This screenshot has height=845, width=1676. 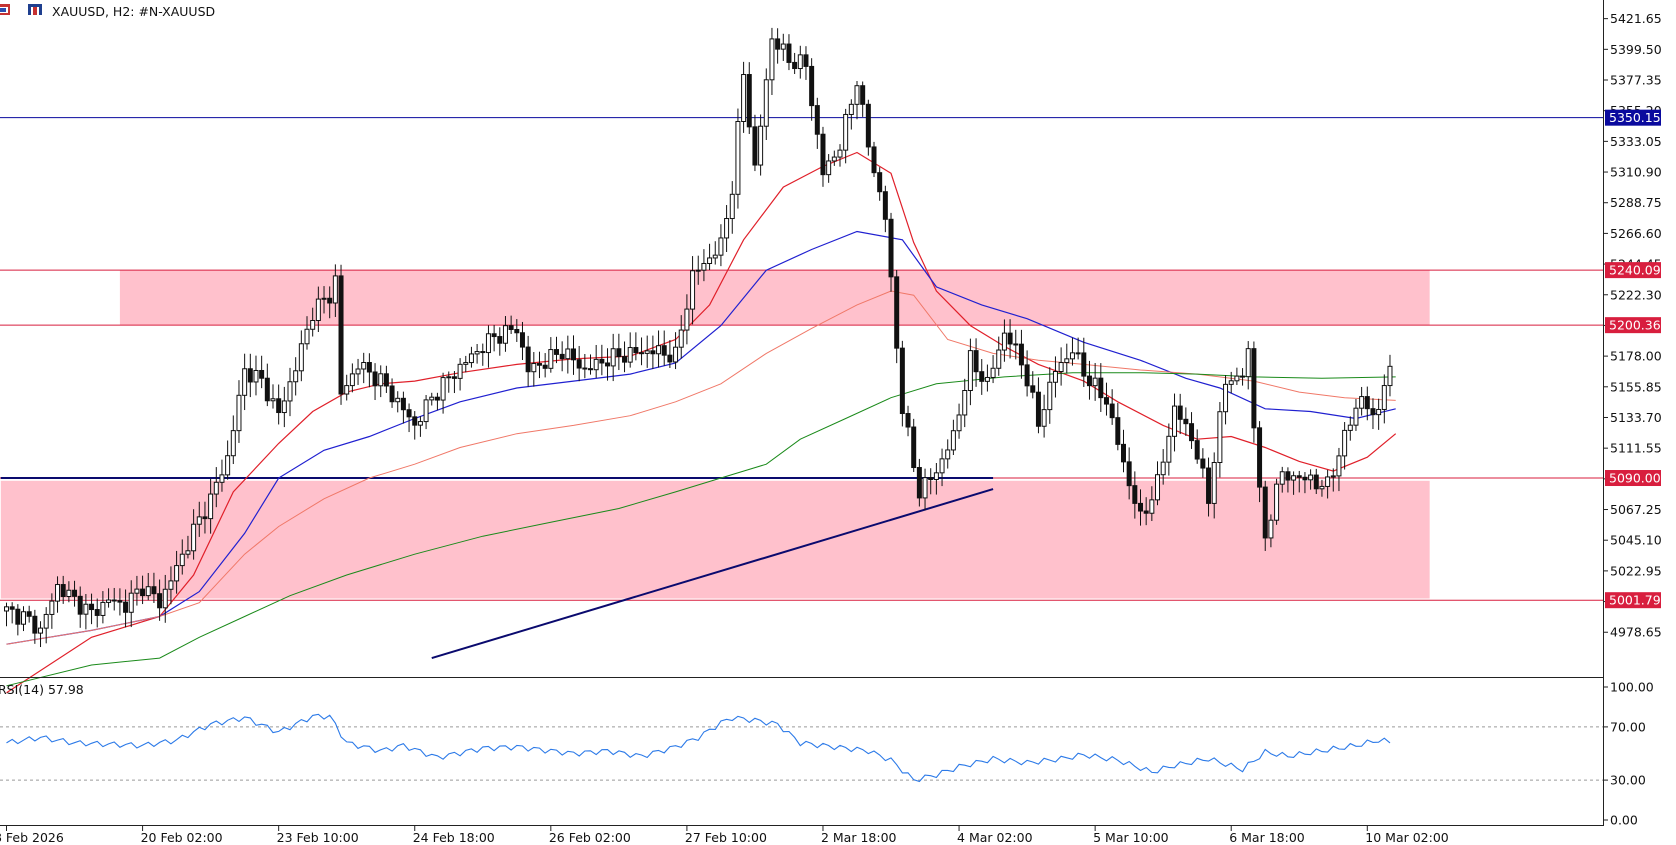 What do you see at coordinates (1635, 478) in the screenshot?
I see `svg-text: 5090.00` at bounding box center [1635, 478].